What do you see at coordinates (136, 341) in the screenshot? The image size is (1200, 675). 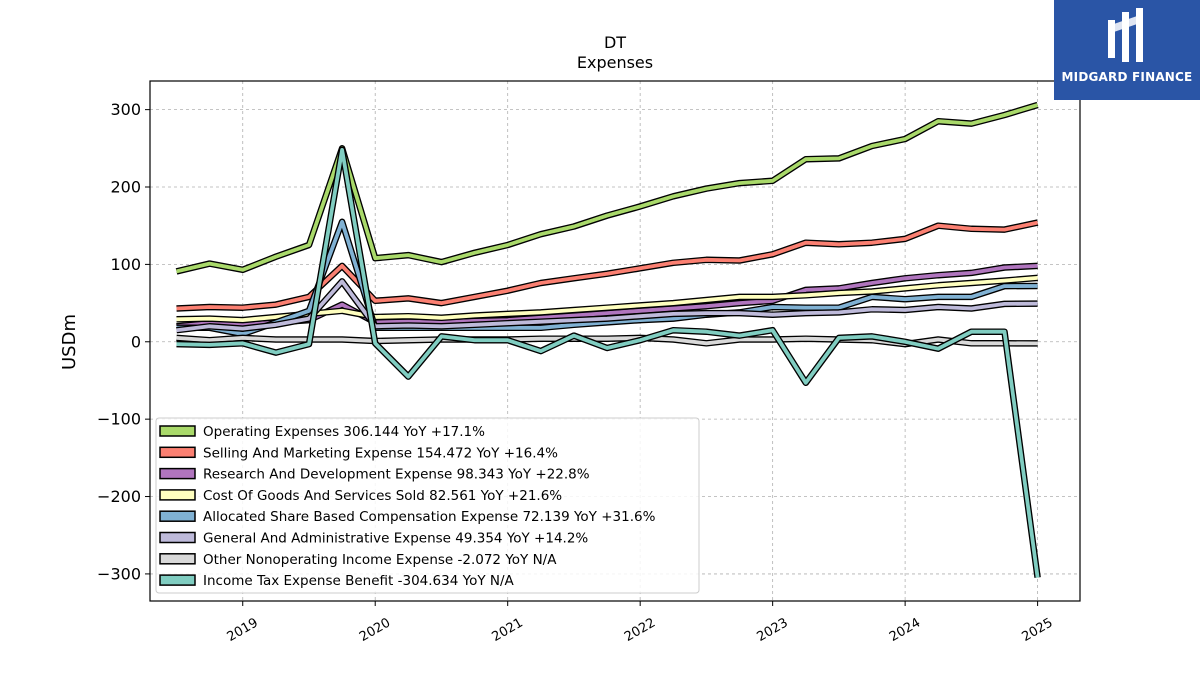 I see `y-tick-label: 0` at bounding box center [136, 341].